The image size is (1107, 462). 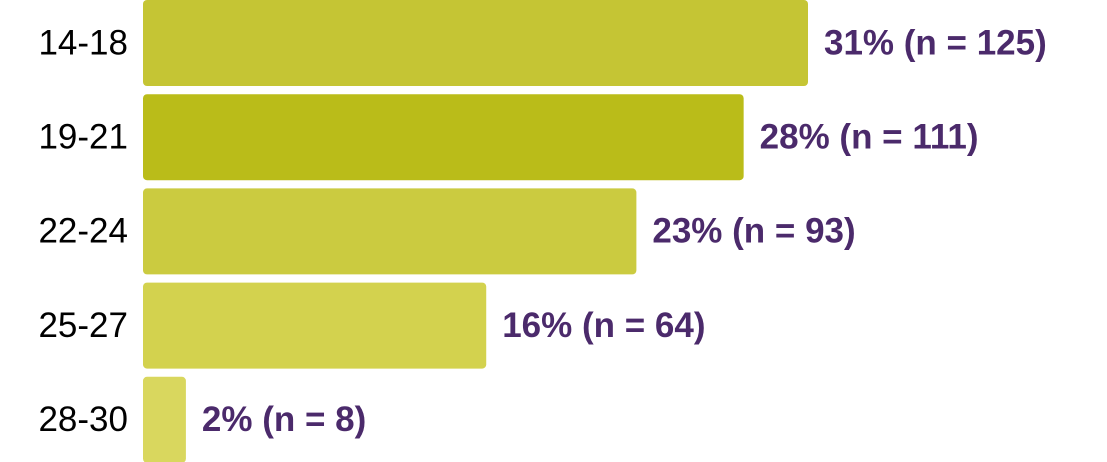 What do you see at coordinates (83, 325) in the screenshot?
I see `category-label: 25-27` at bounding box center [83, 325].